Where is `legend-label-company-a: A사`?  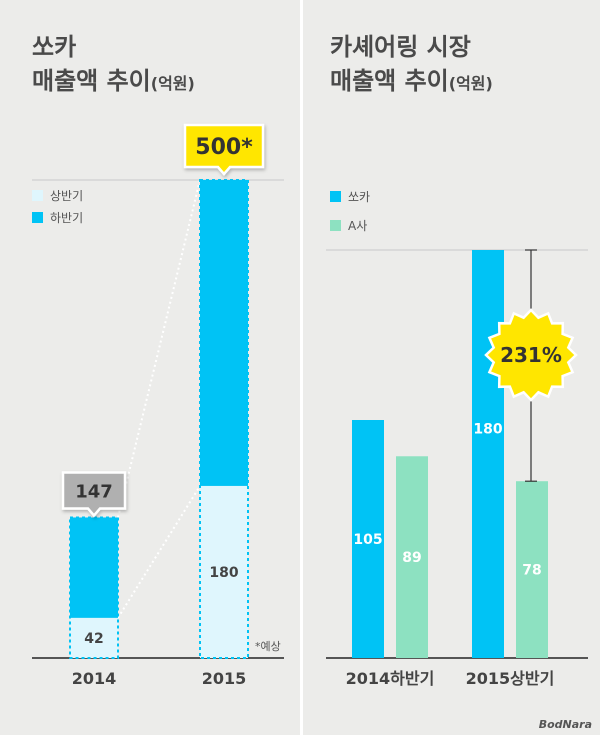 legend-label-company-a: A사 is located at coordinates (357, 226).